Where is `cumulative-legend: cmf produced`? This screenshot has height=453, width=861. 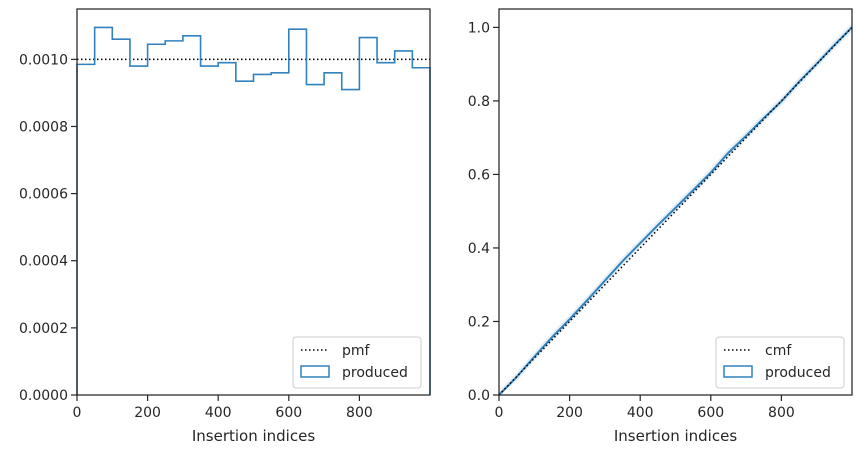
cumulative-legend: cmf produced is located at coordinates (780, 362).